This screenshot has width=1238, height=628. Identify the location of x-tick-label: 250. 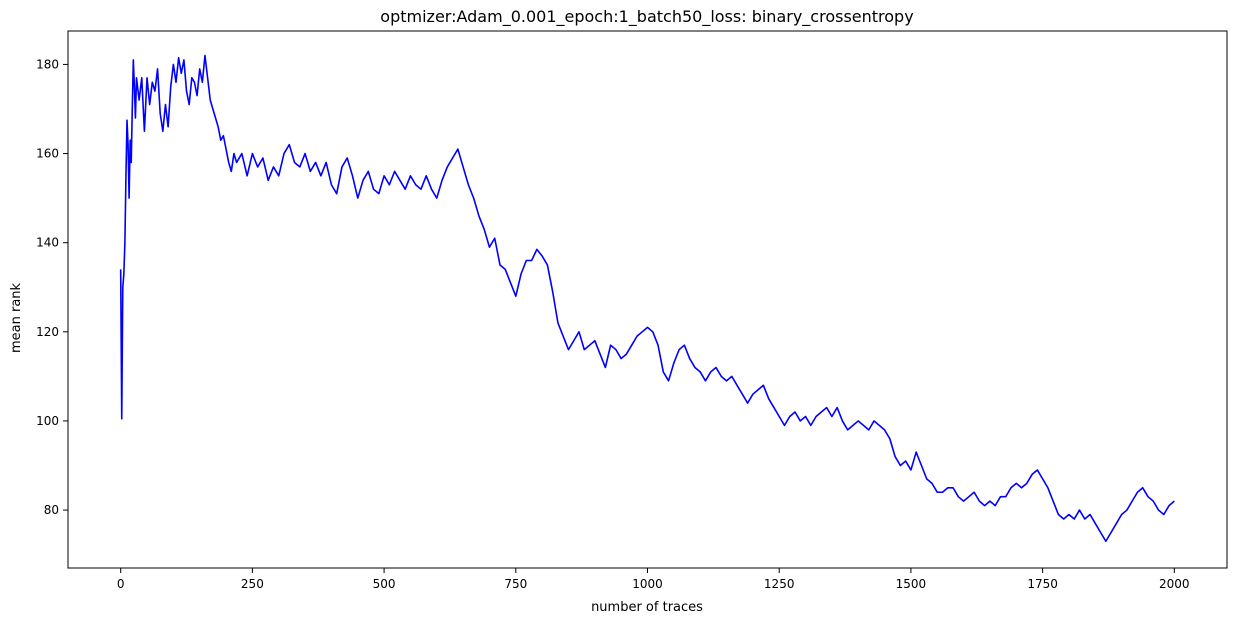
(252, 584).